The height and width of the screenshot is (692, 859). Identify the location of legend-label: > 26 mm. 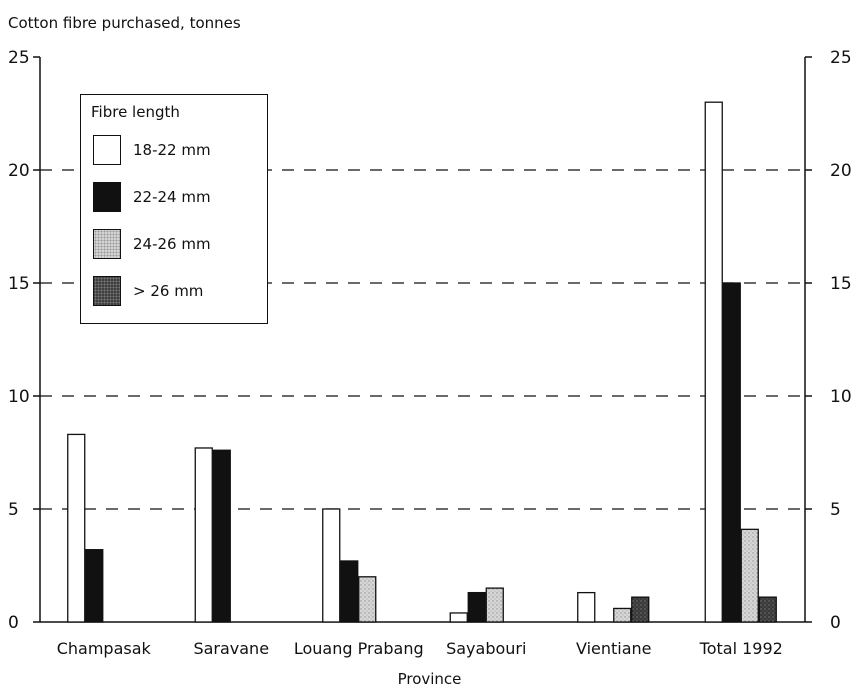
(168, 291).